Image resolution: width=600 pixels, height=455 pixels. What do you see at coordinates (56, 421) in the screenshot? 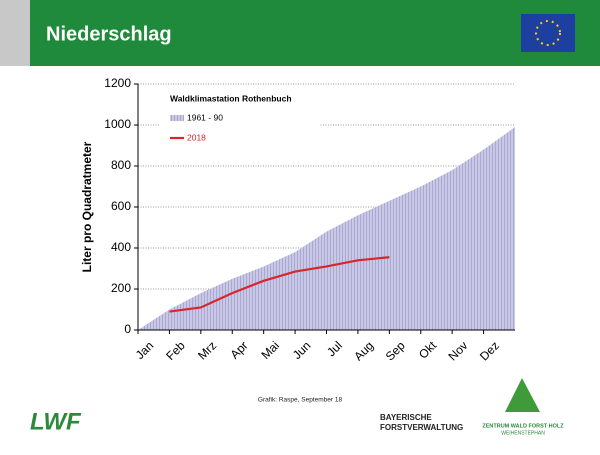
I see `lwf-logo: LWF` at bounding box center [56, 421].